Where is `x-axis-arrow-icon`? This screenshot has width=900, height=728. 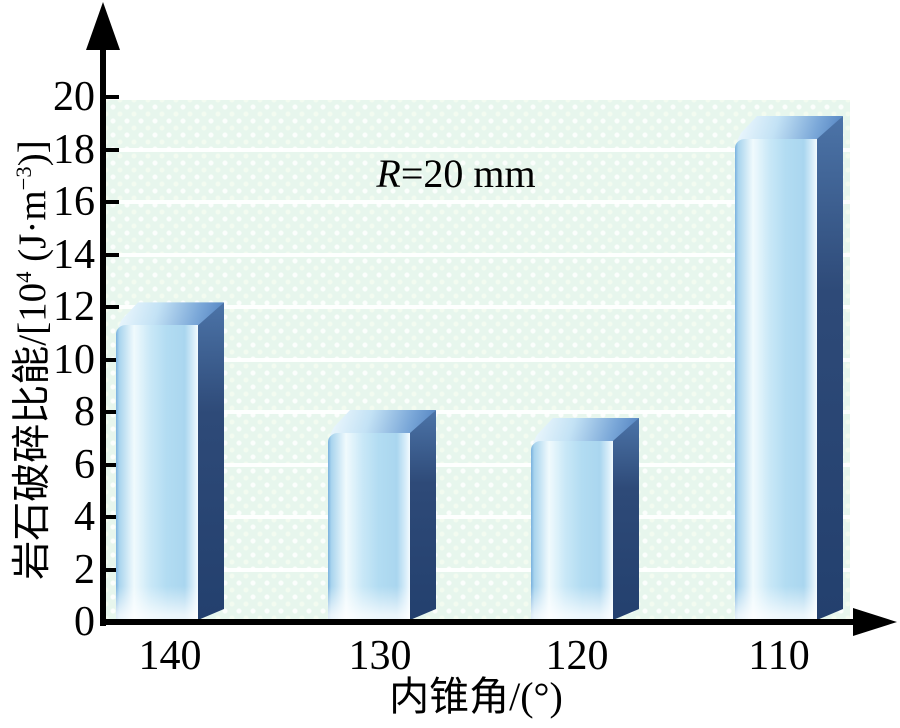 x-axis-arrow-icon is located at coordinates (875, 622).